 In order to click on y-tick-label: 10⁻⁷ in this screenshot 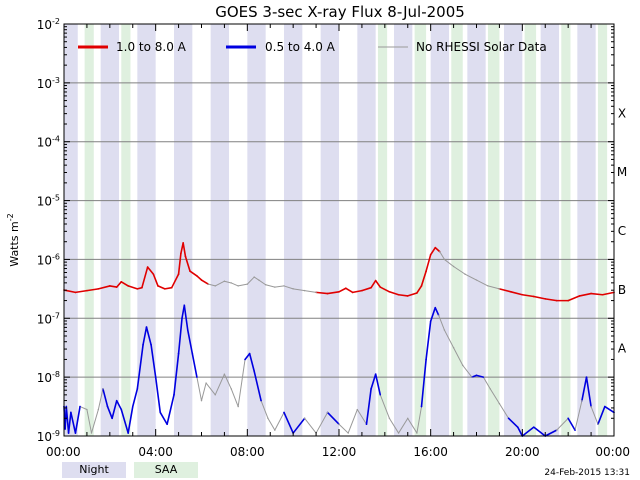, I will do `click(48, 318)`.